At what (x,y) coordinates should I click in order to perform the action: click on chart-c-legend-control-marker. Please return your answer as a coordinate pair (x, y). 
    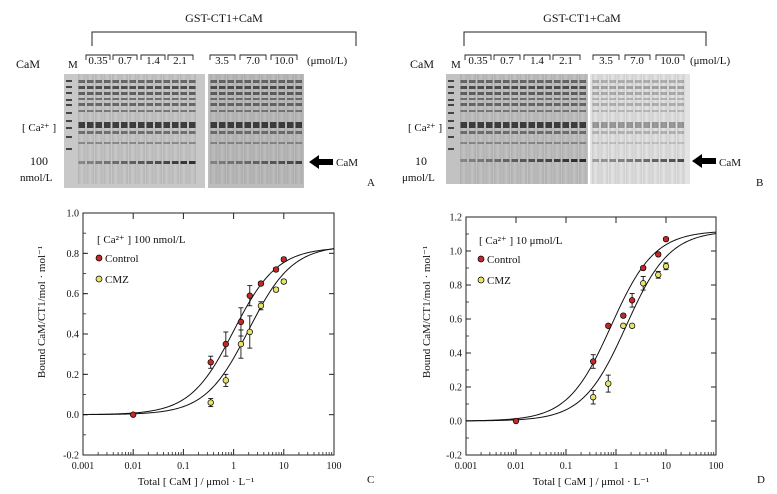
    Looking at the image, I should click on (99, 258).